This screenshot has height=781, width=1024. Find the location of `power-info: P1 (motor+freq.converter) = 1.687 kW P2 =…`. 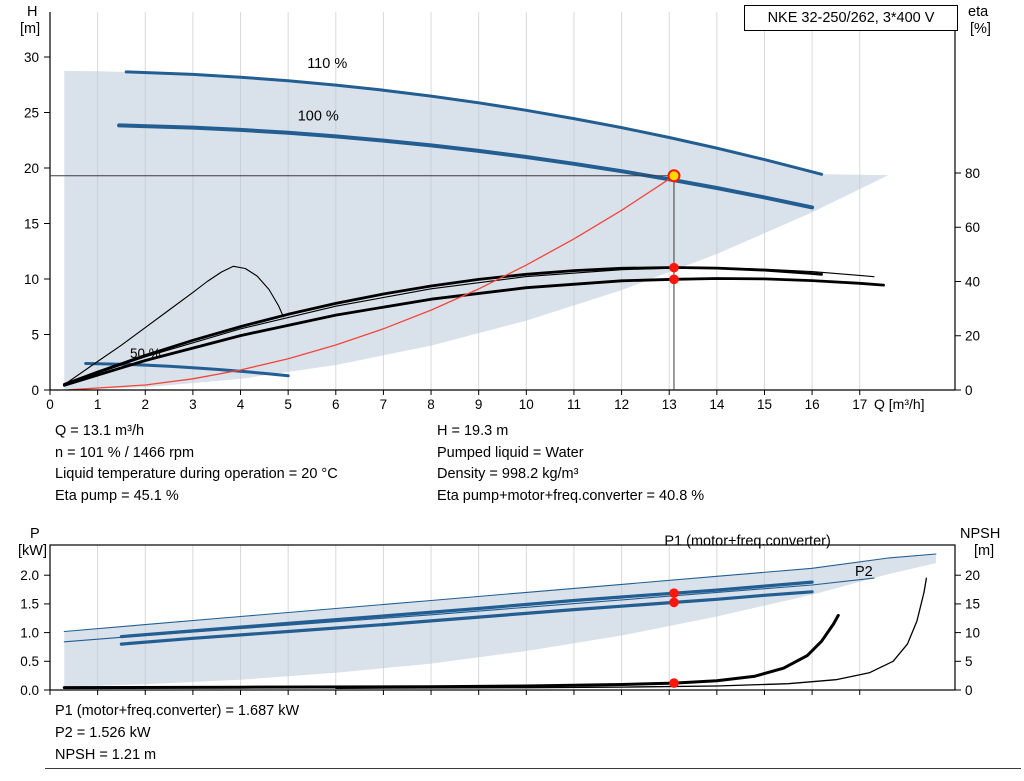

power-info: P1 (motor+freq.converter) = 1.687 kW P2 =… is located at coordinates (177, 733).